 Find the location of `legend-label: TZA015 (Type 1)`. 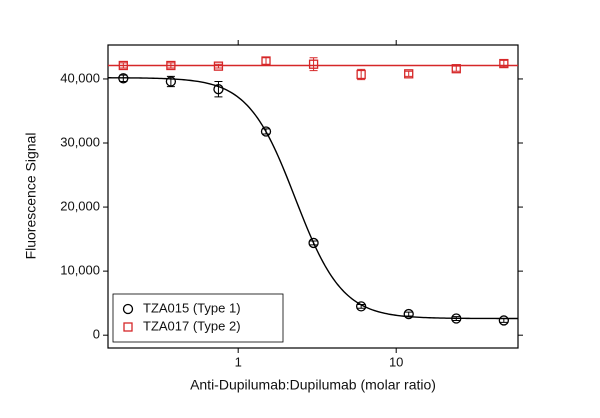

legend-label: TZA015 (Type 1) is located at coordinates (192, 307).